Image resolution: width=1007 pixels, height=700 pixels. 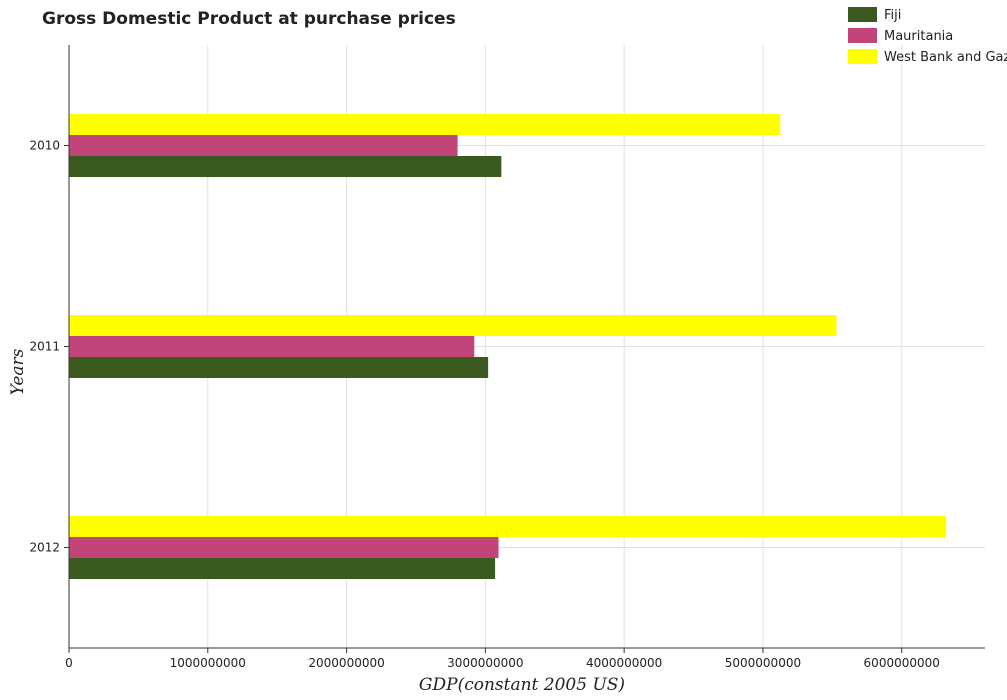 What do you see at coordinates (285, 166) in the screenshot?
I see `bar-fiji-2010` at bounding box center [285, 166].